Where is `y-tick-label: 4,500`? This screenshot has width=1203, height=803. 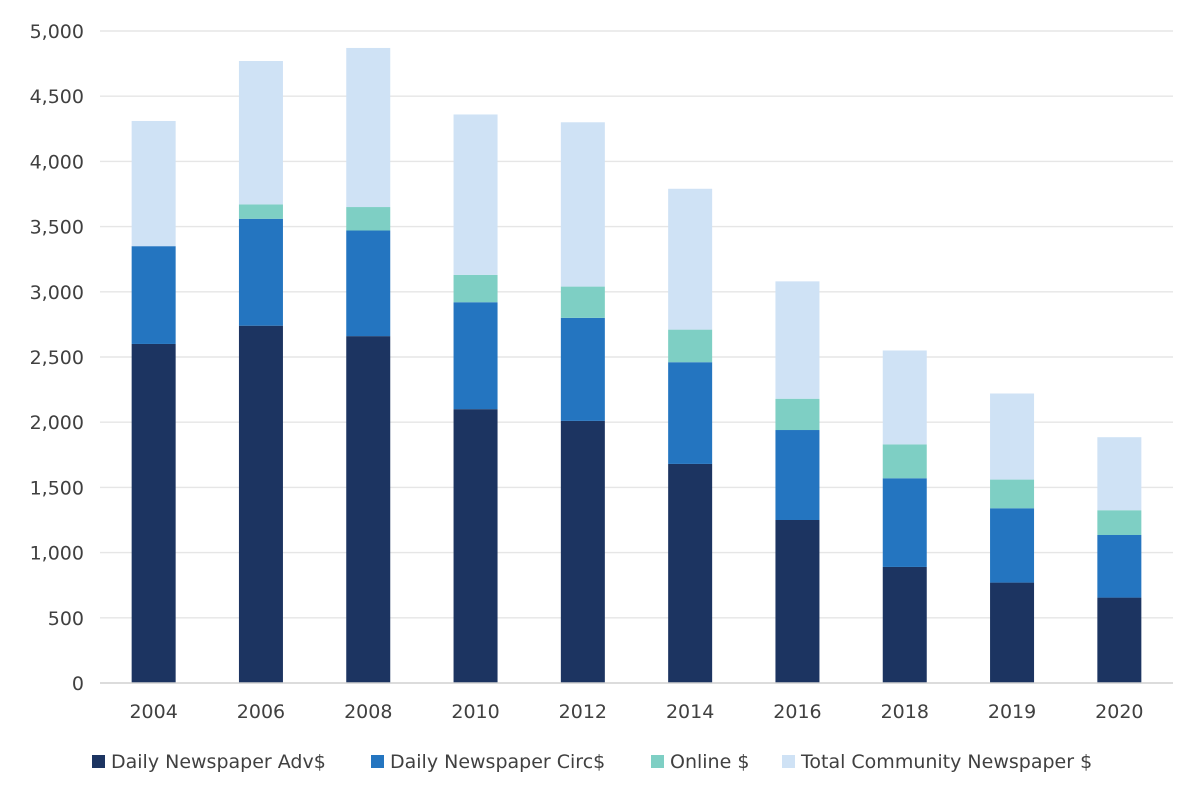
y-tick-label: 4,500 is located at coordinates (57, 97).